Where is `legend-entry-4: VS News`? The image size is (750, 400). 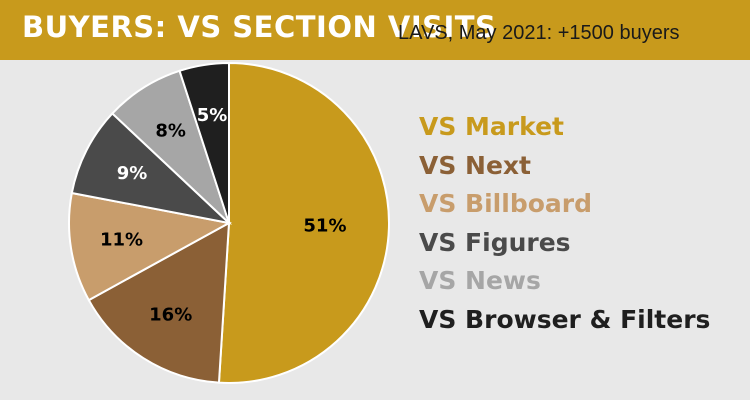 legend-entry-4: VS News is located at coordinates (480, 280).